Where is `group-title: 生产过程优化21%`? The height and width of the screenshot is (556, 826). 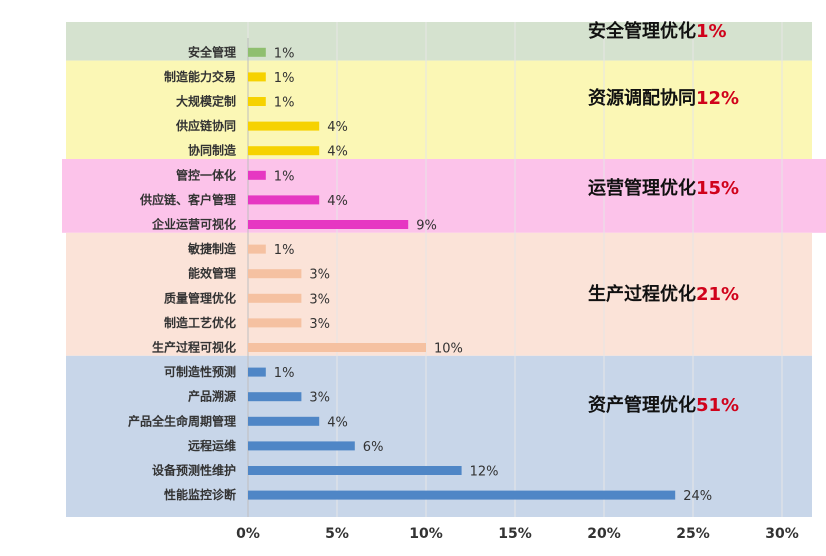 group-title: 生产过程优化21% is located at coordinates (663, 294).